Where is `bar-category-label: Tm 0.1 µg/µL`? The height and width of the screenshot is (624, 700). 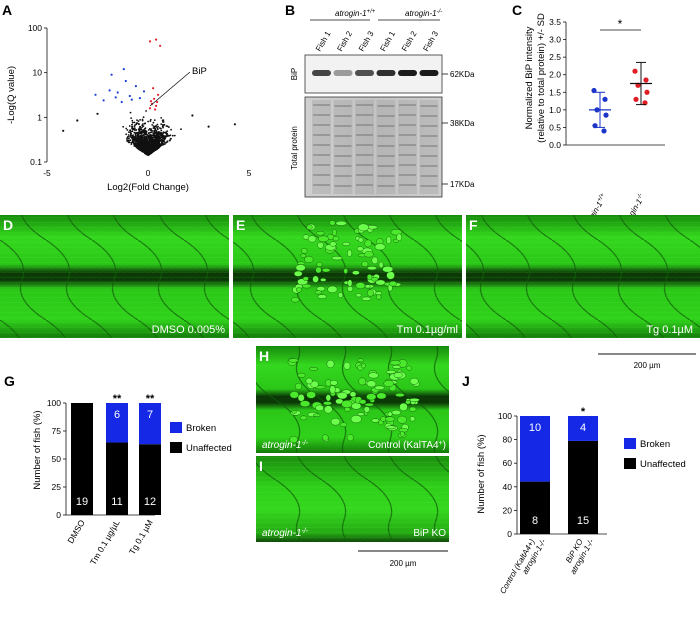
bar-category-label: Tm 0.1 µg/µL is located at coordinates (105, 542).